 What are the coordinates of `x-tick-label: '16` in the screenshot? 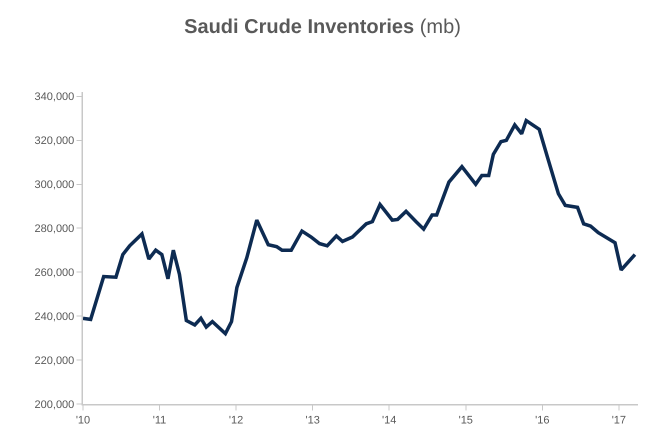 It's located at (542, 420).